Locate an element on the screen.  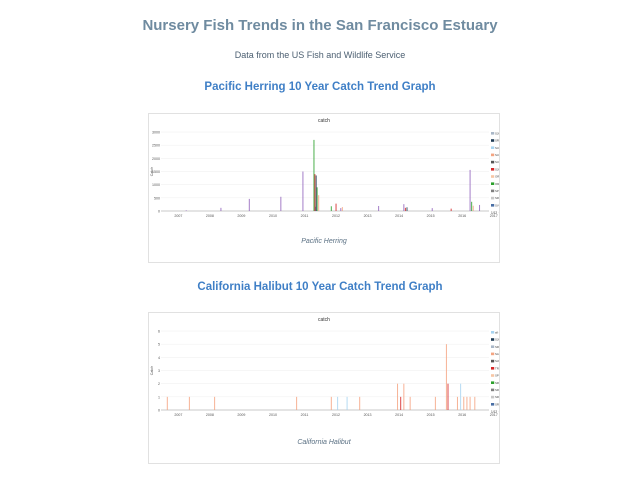
y-tick-label: 1000 is located at coordinates (156, 185).